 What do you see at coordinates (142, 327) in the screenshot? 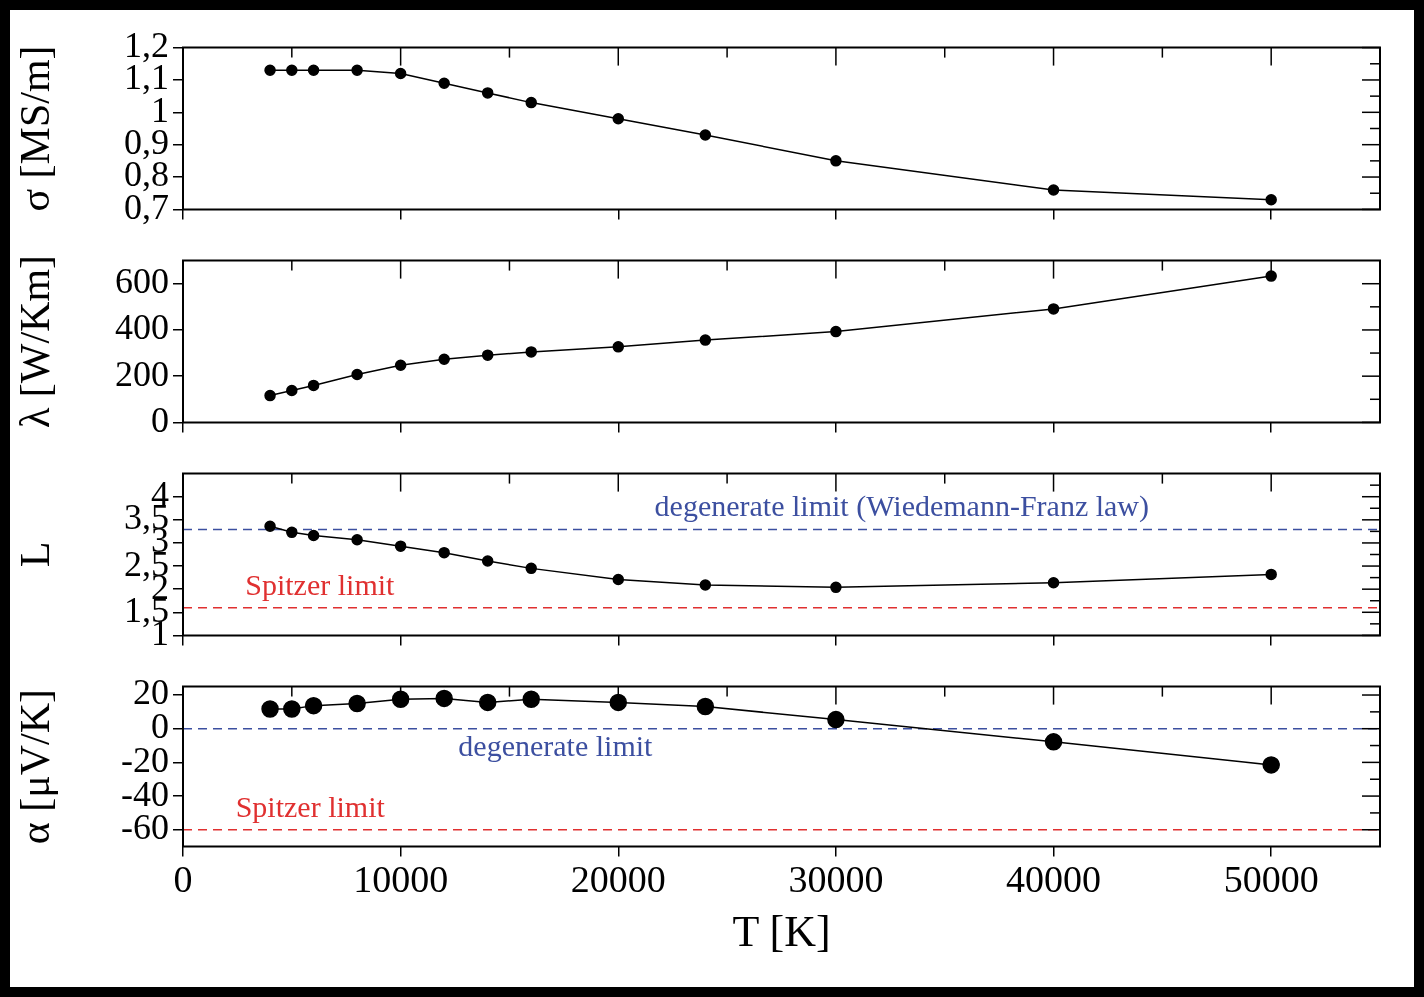
I see `y-tick-label: 400` at bounding box center [142, 327].